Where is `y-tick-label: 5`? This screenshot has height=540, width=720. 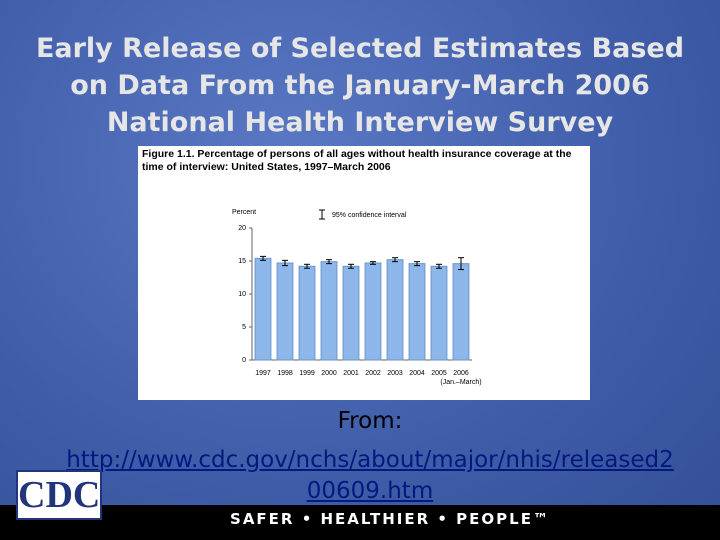 y-tick-label: 5 is located at coordinates (244, 327).